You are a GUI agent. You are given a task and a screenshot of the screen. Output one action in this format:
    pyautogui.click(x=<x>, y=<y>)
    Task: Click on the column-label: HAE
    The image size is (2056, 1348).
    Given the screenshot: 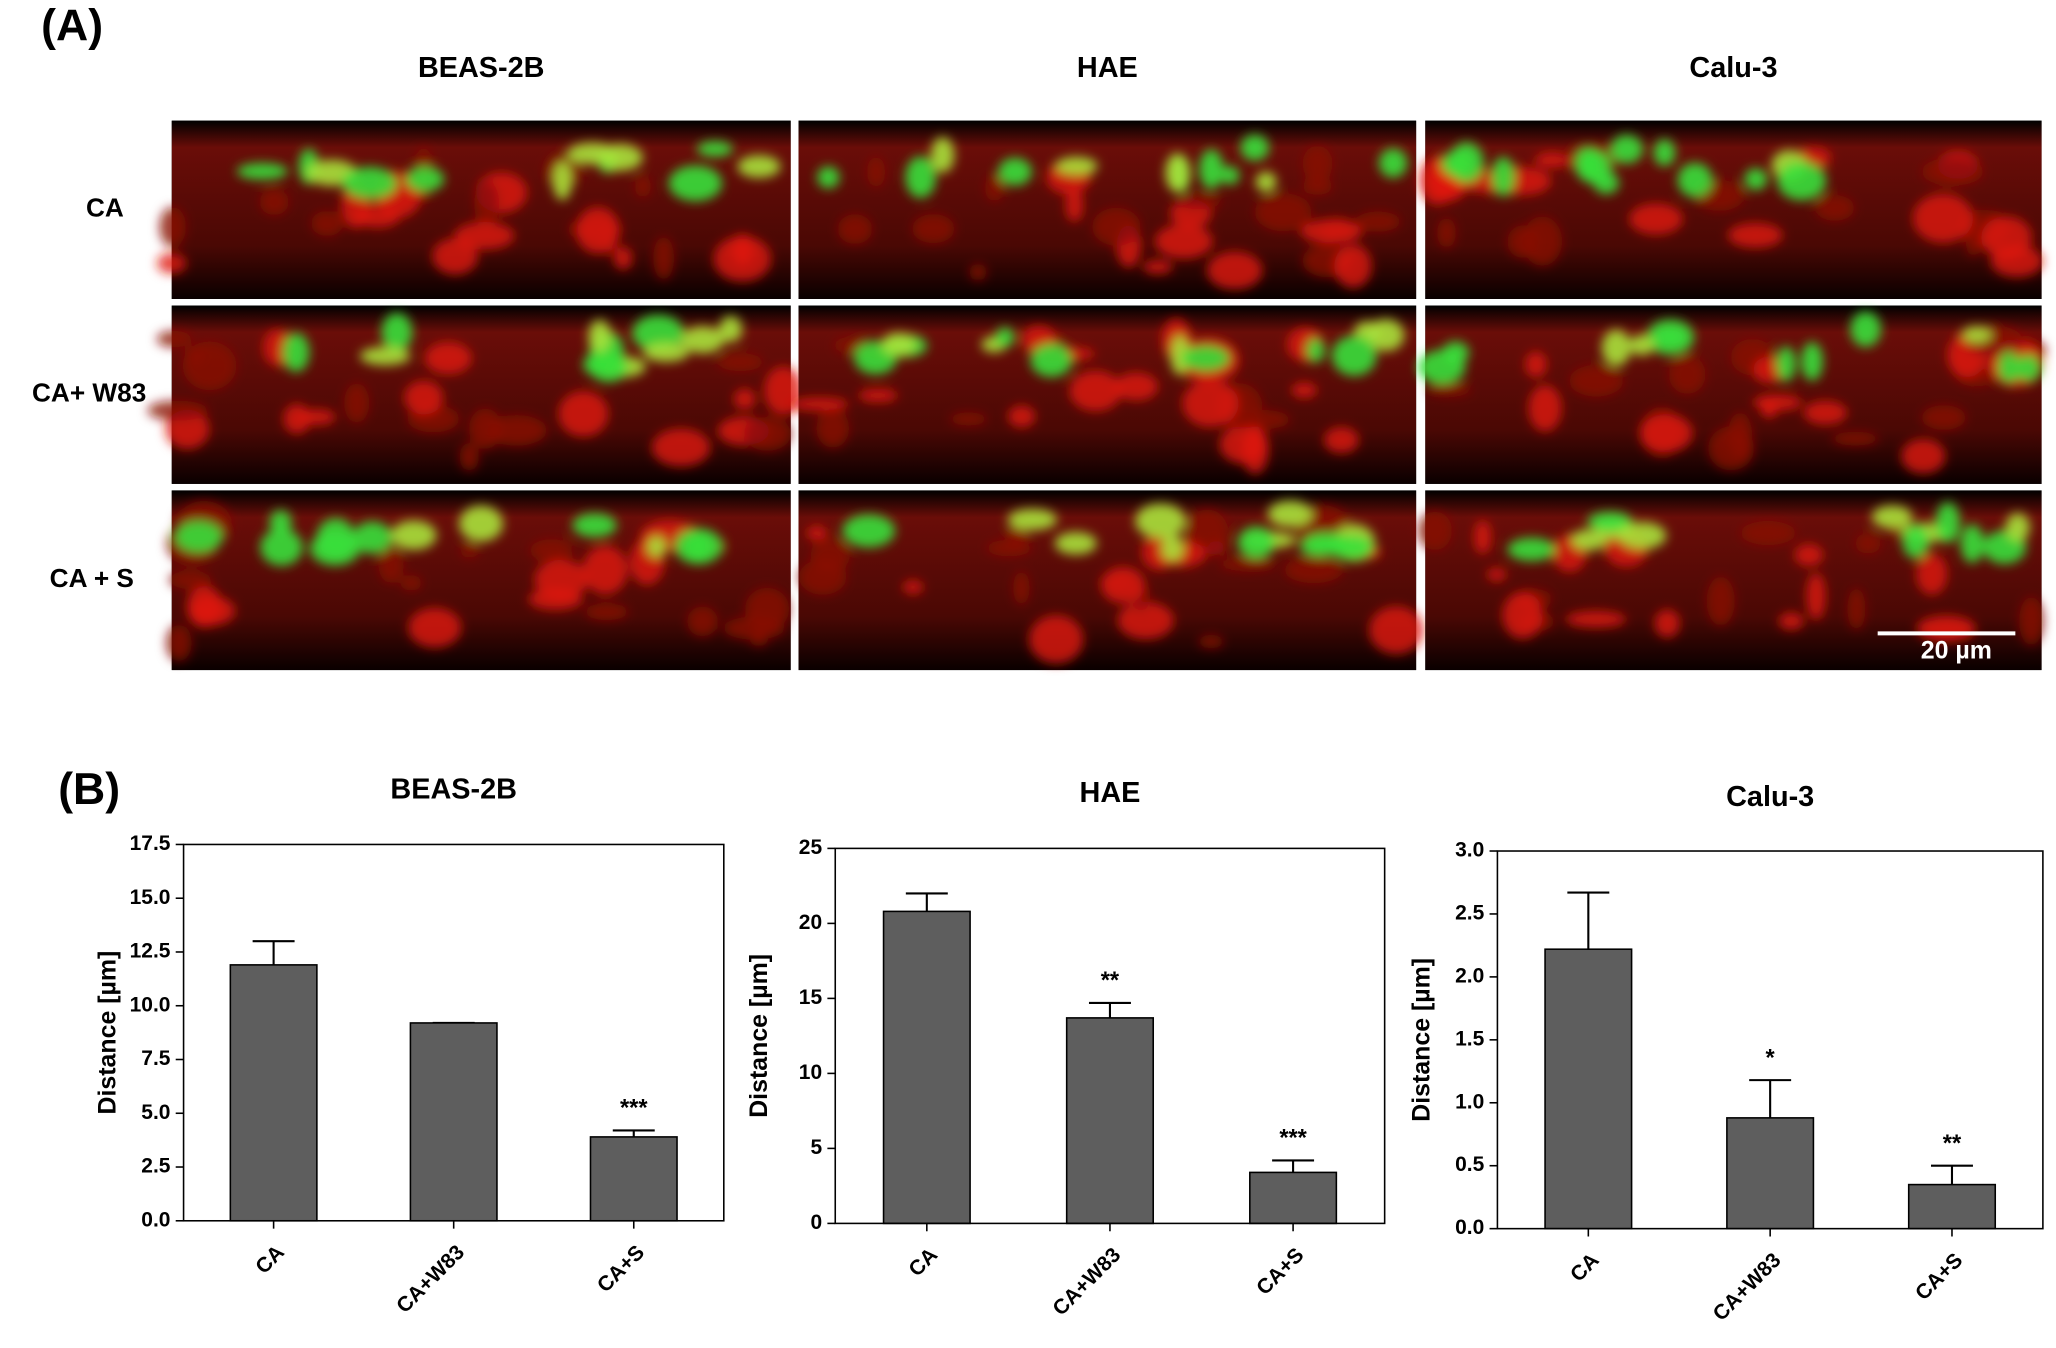 What is the action you would take?
    pyautogui.click(x=1107, y=68)
    